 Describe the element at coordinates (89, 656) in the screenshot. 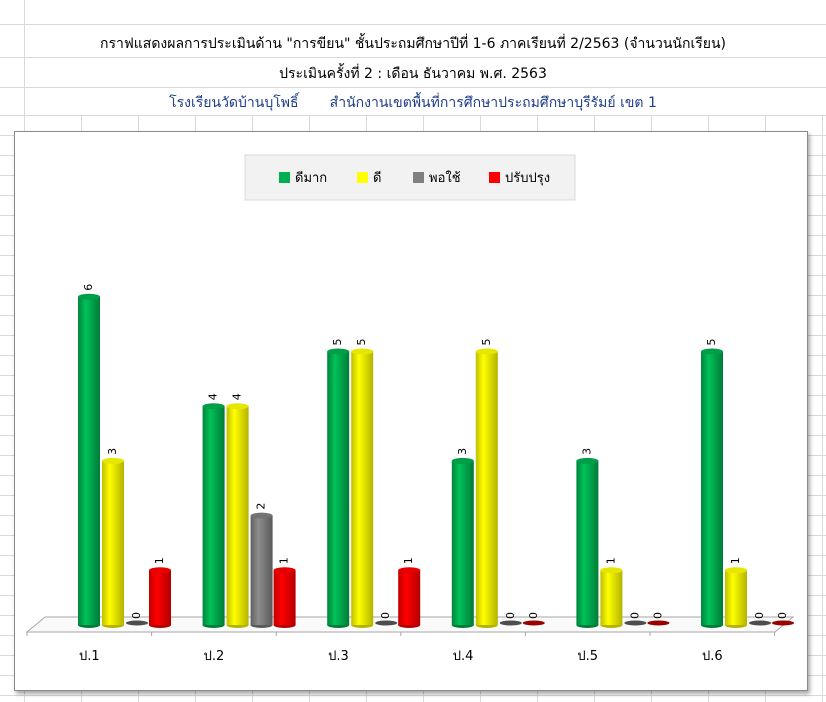

I see `x-tick-label: ป.1` at that location.